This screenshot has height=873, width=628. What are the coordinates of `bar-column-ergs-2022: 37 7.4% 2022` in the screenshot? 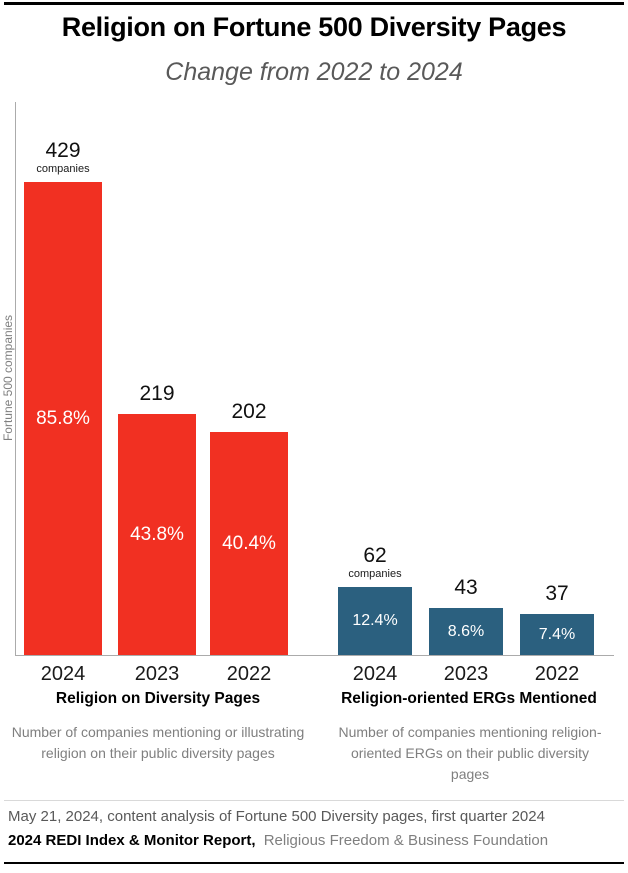 It's located at (557, 633).